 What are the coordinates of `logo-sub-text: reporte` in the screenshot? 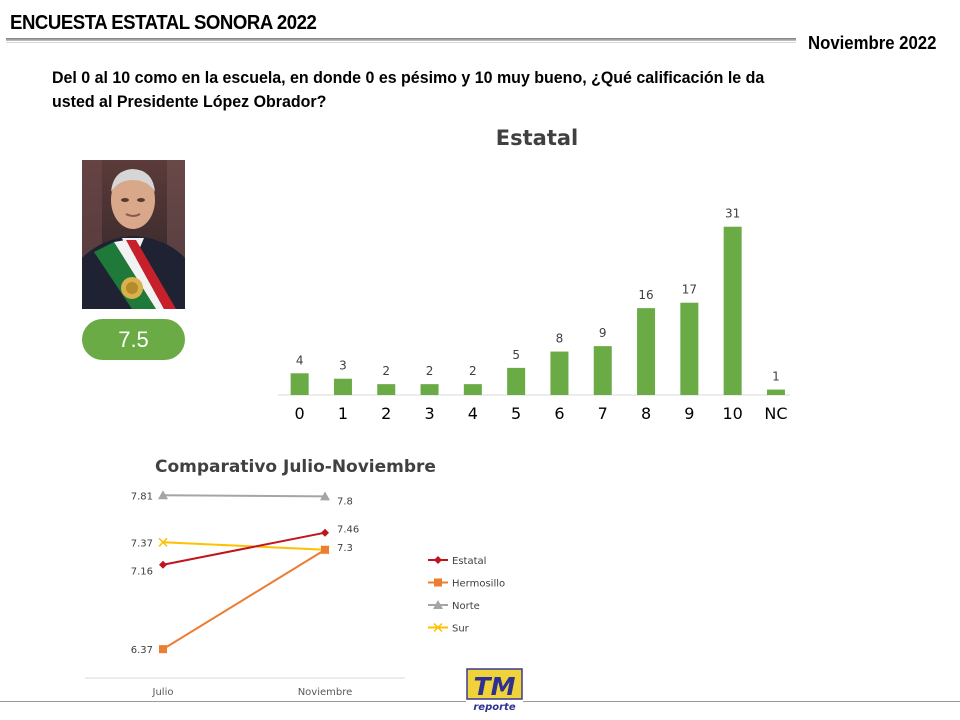 It's located at (494, 707).